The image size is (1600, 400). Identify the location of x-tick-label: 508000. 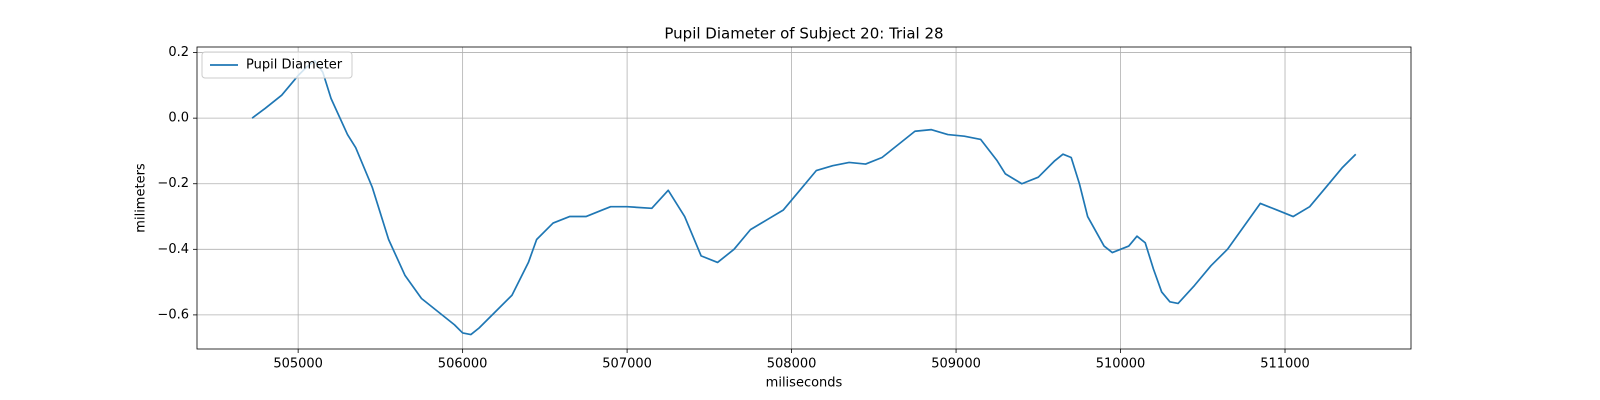
(792, 364).